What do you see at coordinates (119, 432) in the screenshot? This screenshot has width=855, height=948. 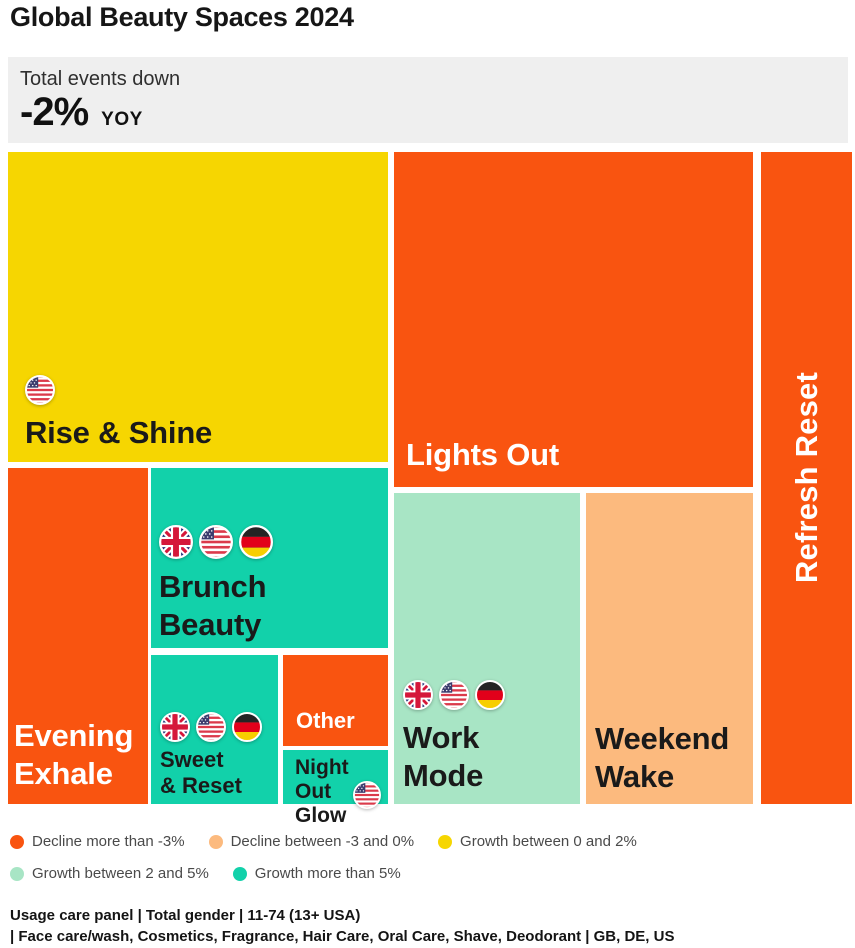 I see `tile-label: Rise & Shine` at bounding box center [119, 432].